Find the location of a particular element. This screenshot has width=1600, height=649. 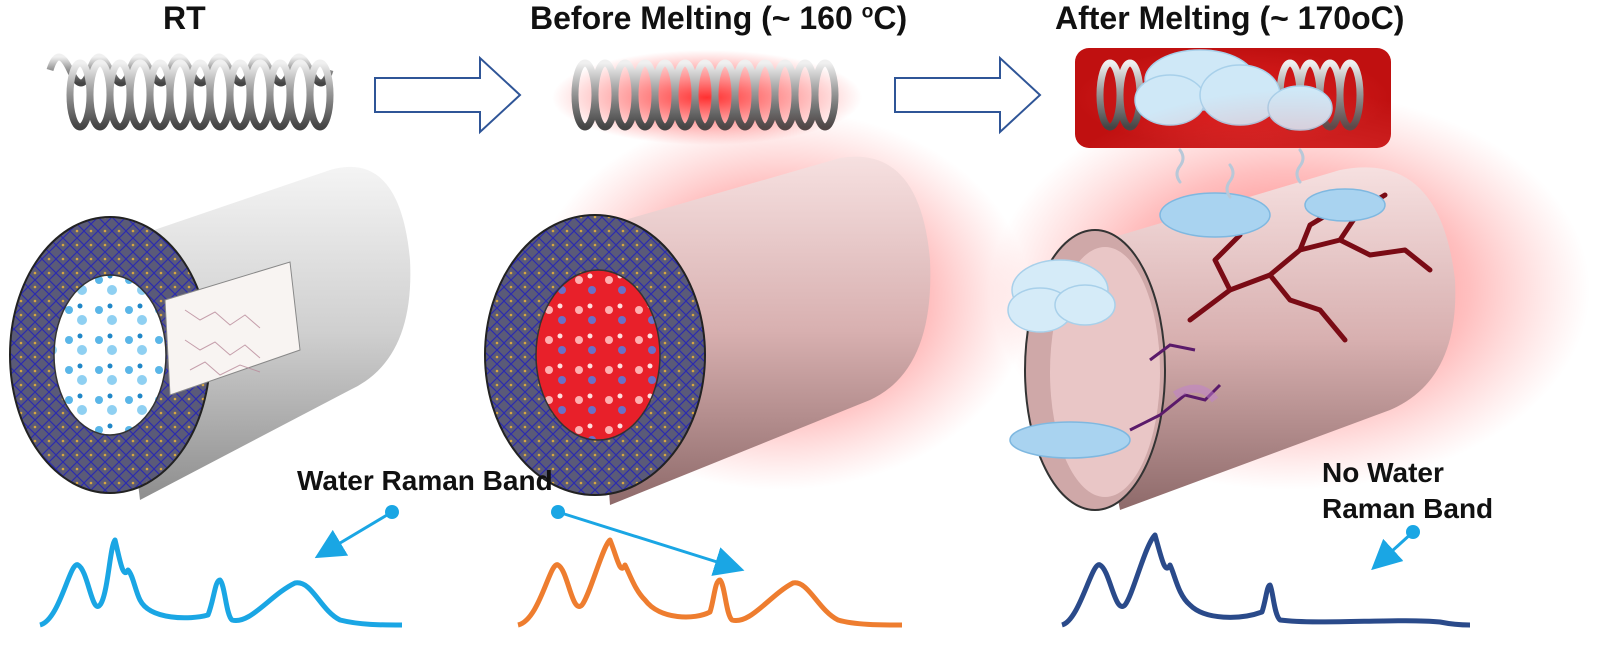

stage-title-before-melting: Before Melting (~ 160 oC) is located at coordinates (719, 18).